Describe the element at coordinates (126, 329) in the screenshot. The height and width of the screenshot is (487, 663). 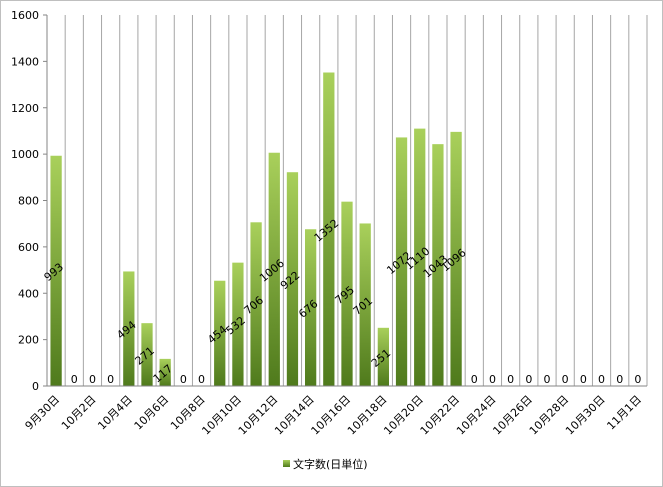
I see `data-label: 494` at that location.